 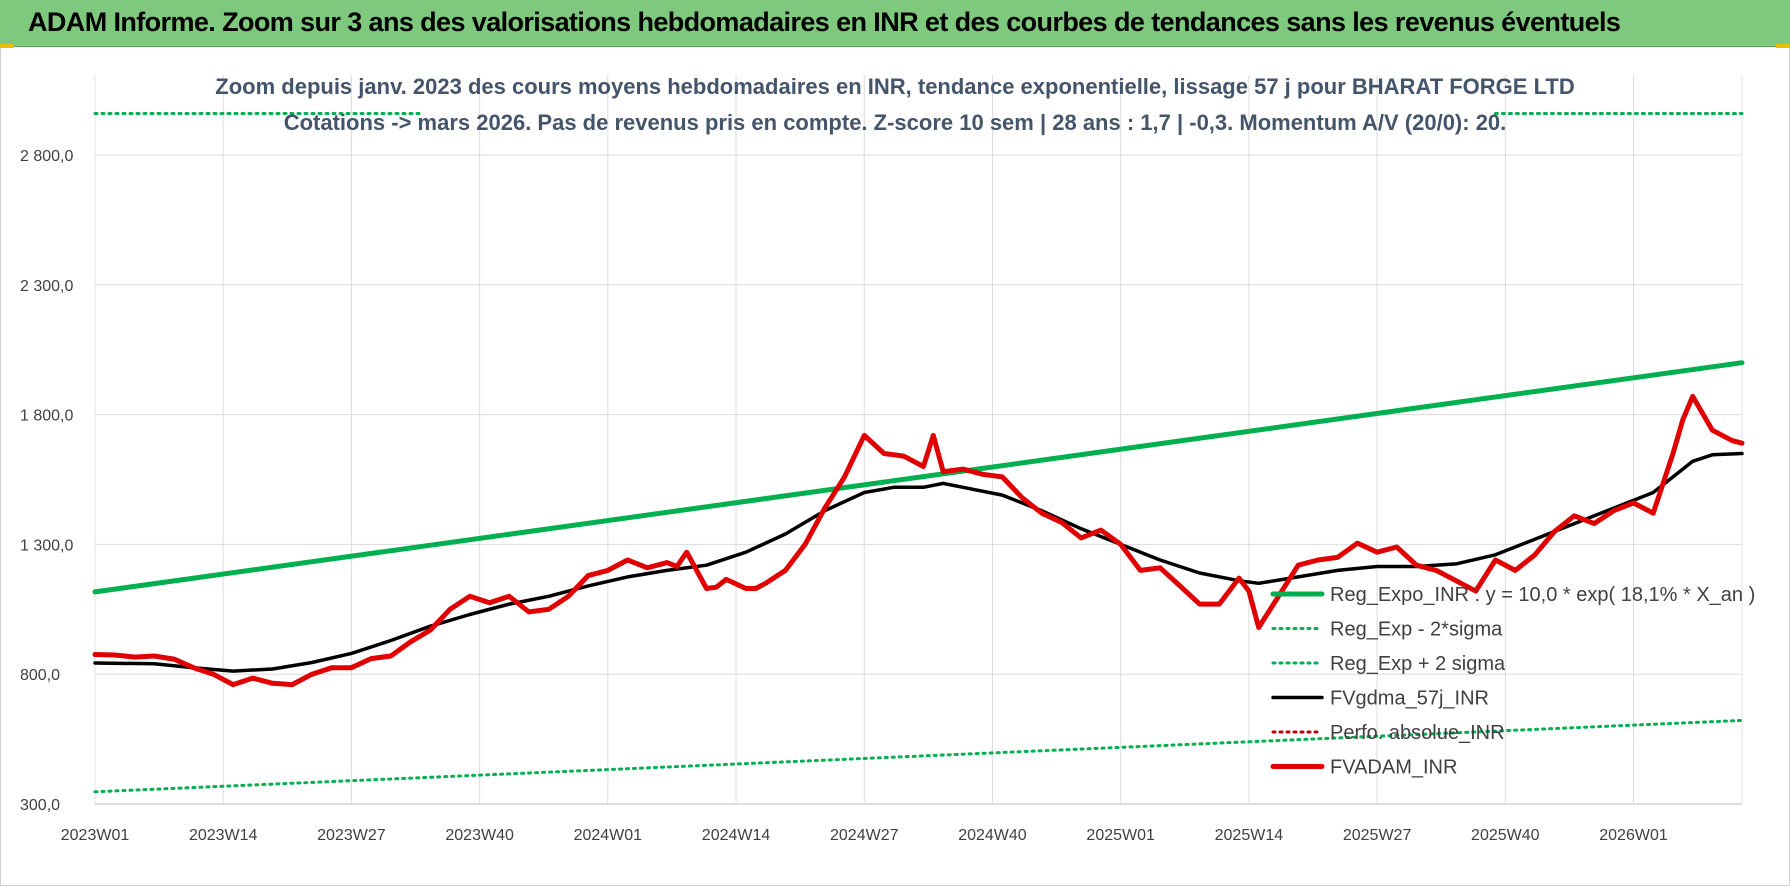 I want to click on x-tick-label: 2023W14, so click(x=223, y=835).